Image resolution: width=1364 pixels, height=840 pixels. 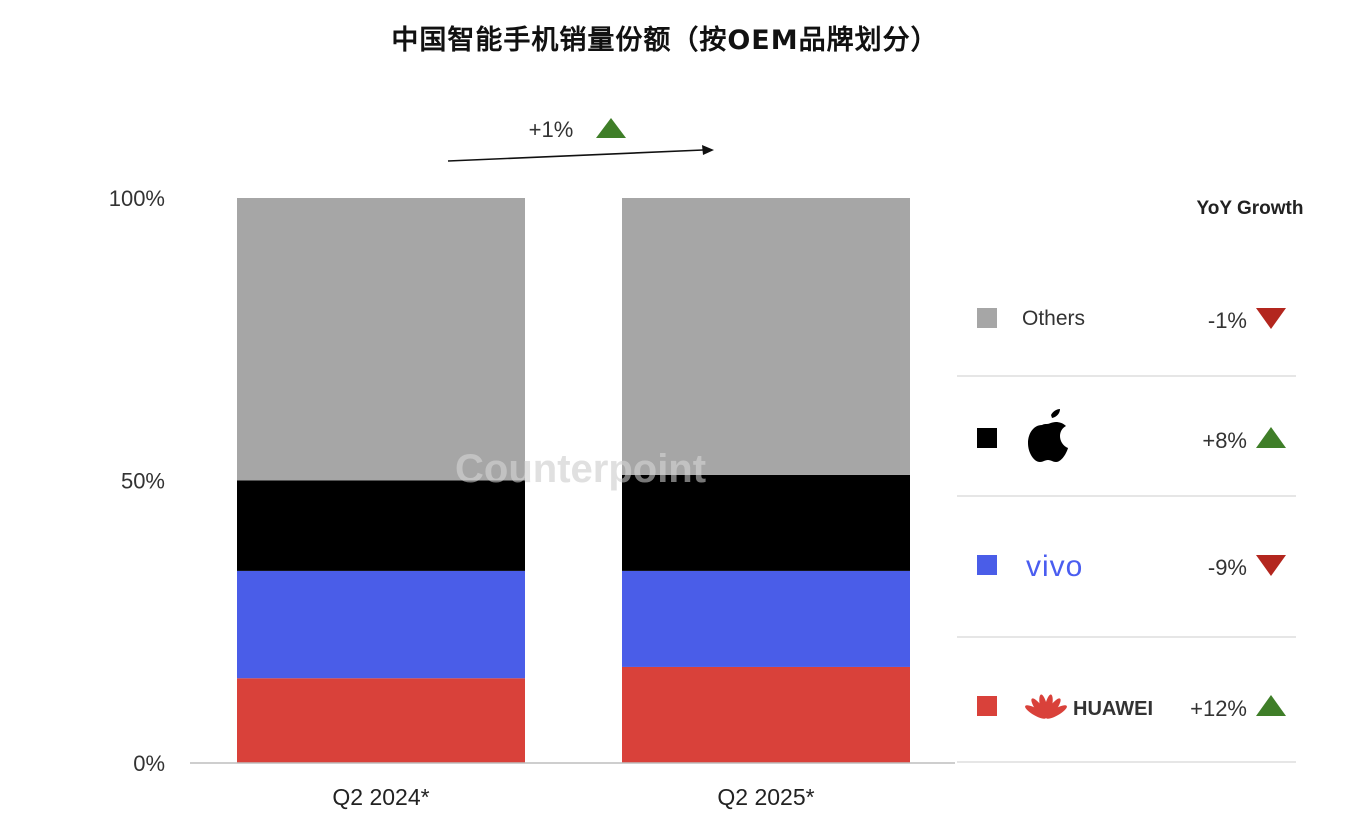 What do you see at coordinates (665, 40) in the screenshot?
I see `chart-title: 中国智能手机销量份额（按OEM品牌划分）` at bounding box center [665, 40].